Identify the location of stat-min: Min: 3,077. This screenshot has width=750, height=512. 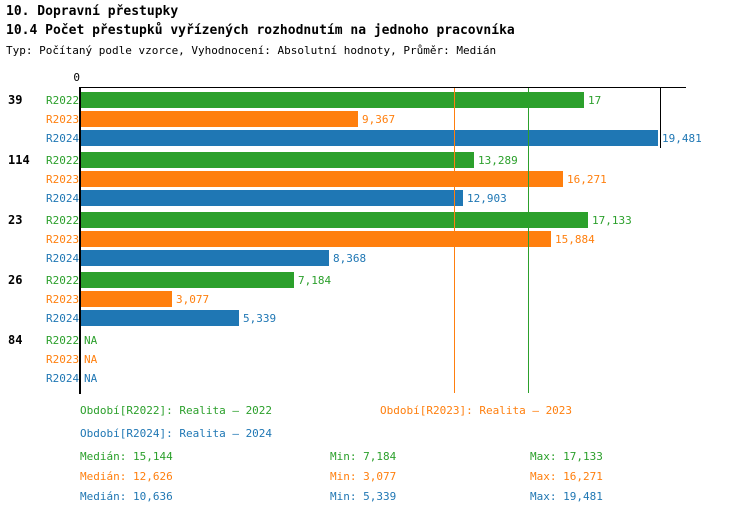
(363, 476).